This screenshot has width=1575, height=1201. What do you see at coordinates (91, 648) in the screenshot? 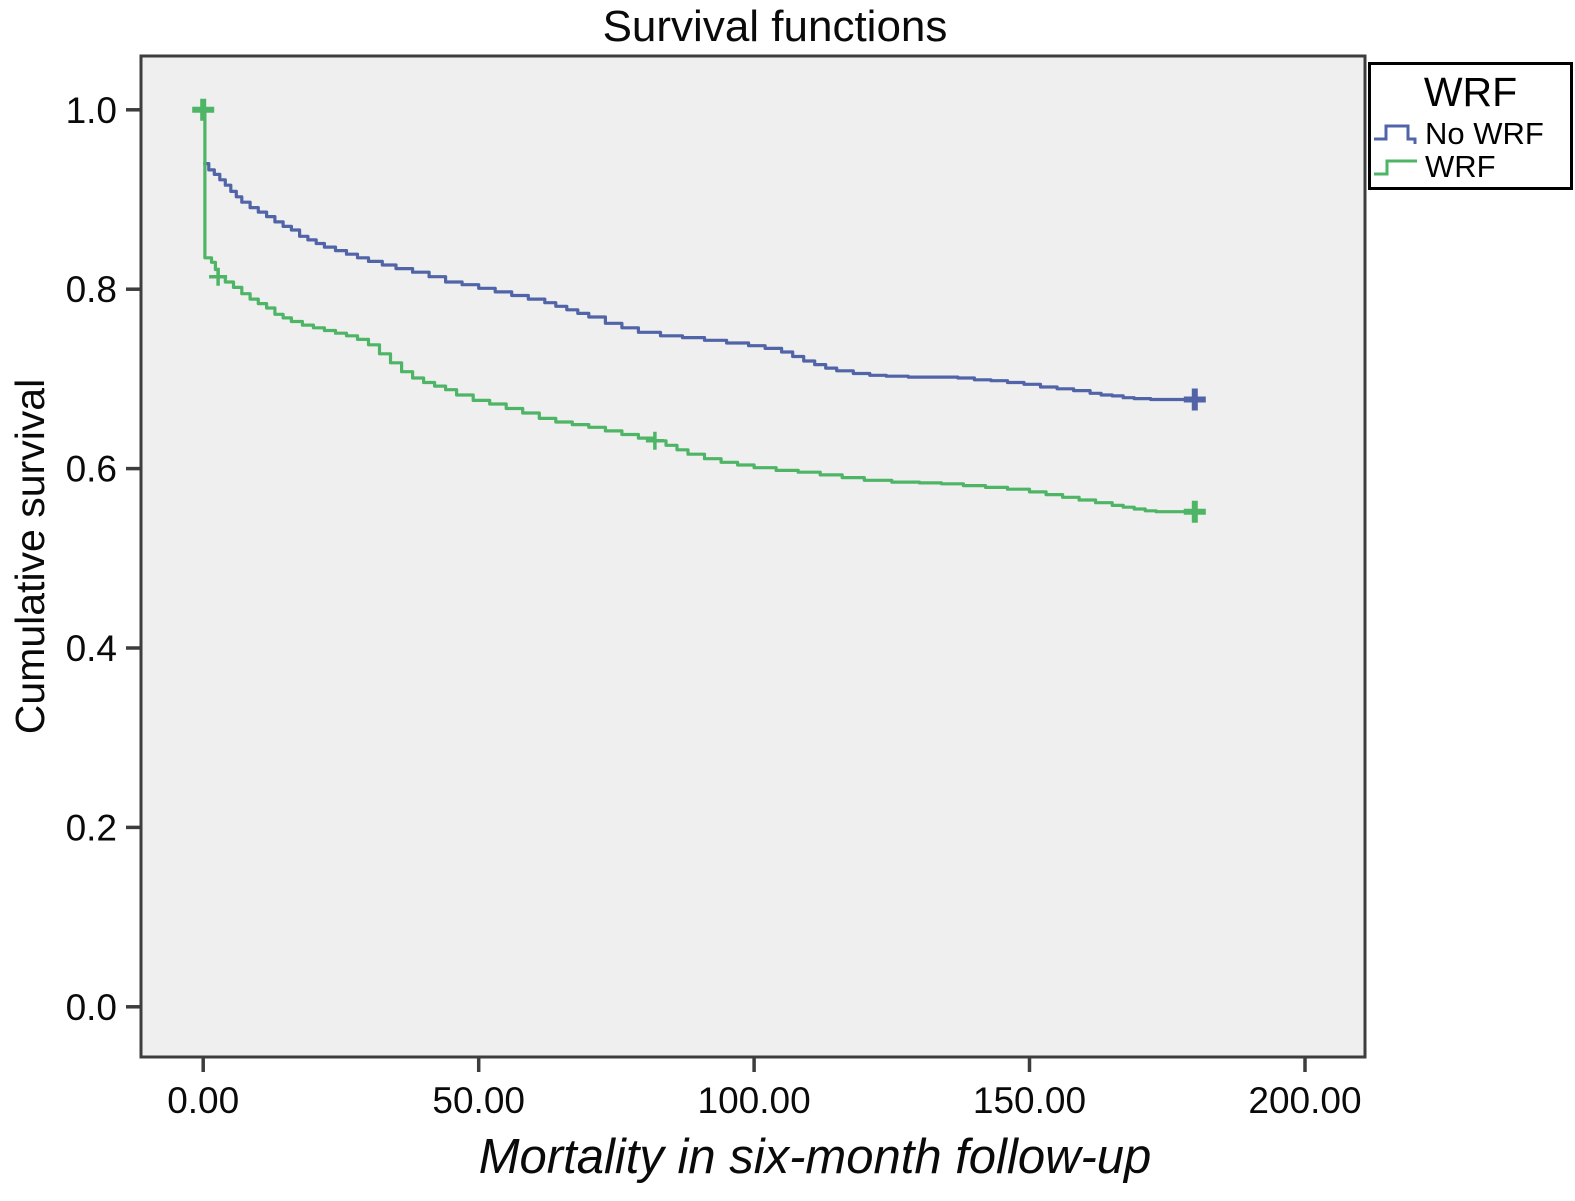
I see `y-tick-label: 0.4` at bounding box center [91, 648].